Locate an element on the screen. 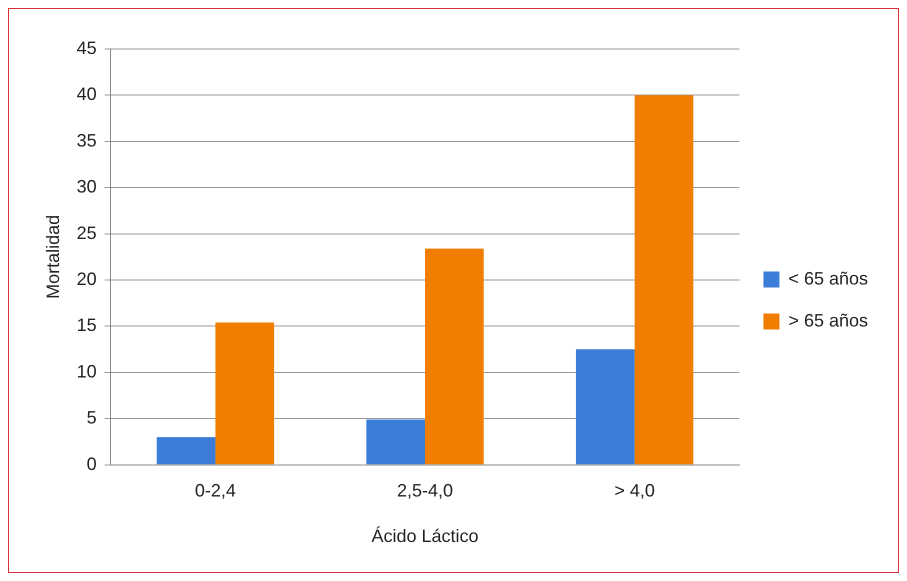 This screenshot has height=581, width=907. x-axis-title: Ácido Láctico is located at coordinates (425, 536).